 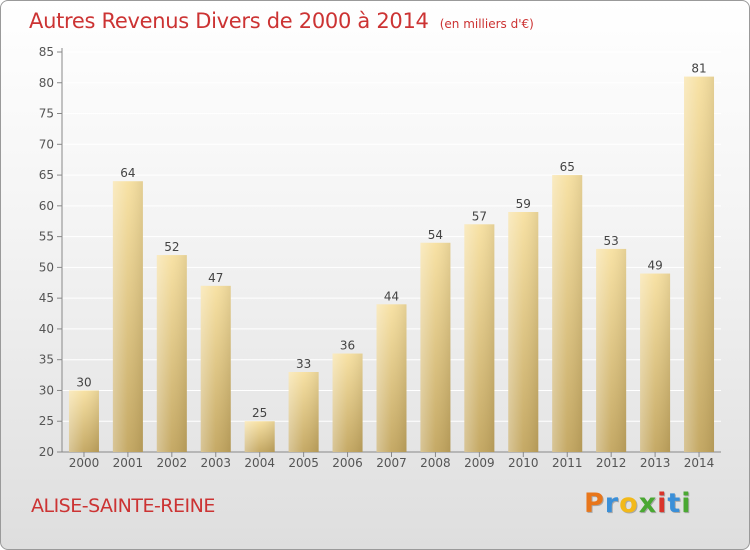 I want to click on y-tick-label: 30, so click(x=46, y=390).